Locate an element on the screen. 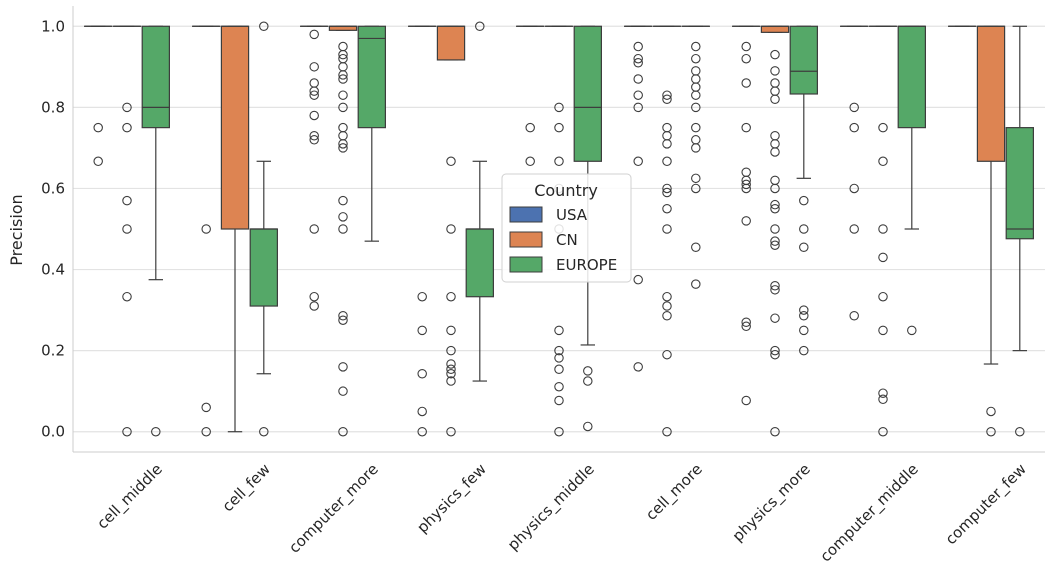 The height and width of the screenshot is (583, 1050). y-tick-label: 0.0 is located at coordinates (53, 432).